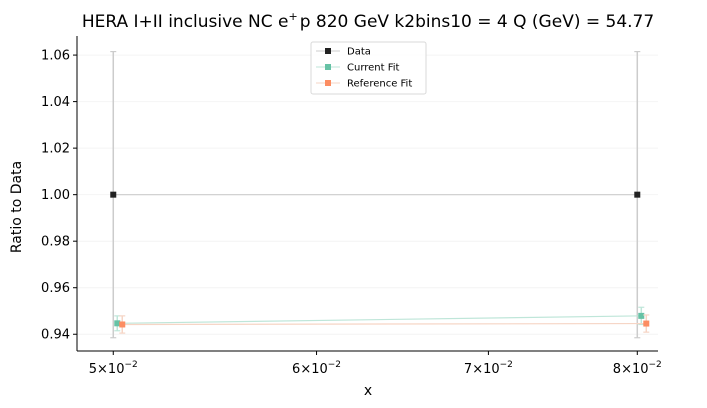 Image resolution: width=707 pixels, height=408 pixels. What do you see at coordinates (375, 364) in the screenshot?
I see `x-ticks: 5×10⁻² 6×10⁻² 7×10⁻² 8×10⁻²` at bounding box center [375, 364].